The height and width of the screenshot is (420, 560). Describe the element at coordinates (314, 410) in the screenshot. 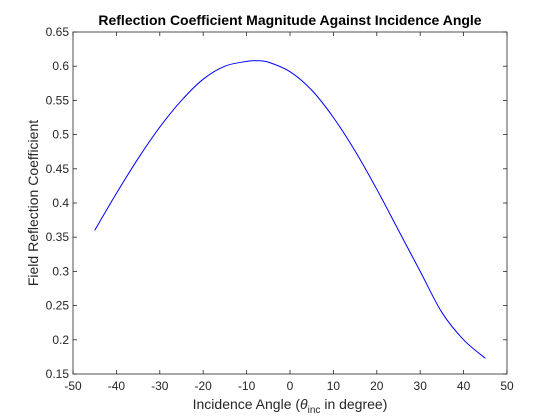

I see `x-axis-label-subscript: inc` at that location.